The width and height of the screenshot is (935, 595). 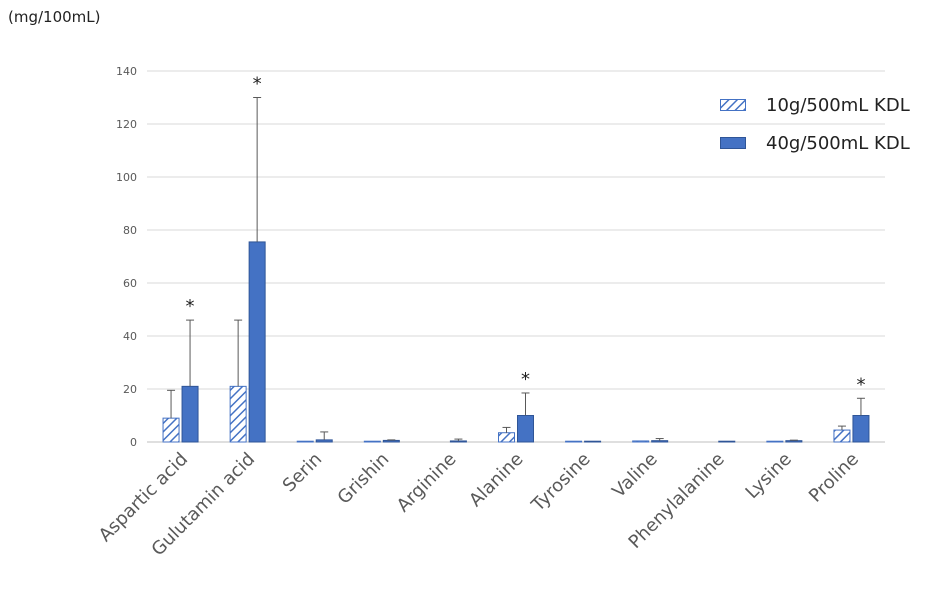 I want to click on legend: 10g/500mL KDL 40g/500mL KDL, so click(x=815, y=124).